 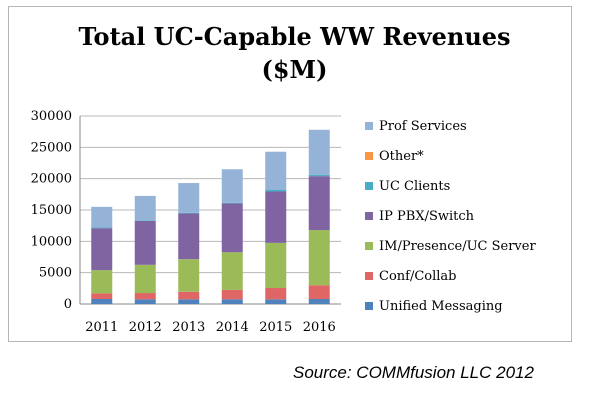 I want to click on x-tick-label: 2014, so click(x=232, y=327).